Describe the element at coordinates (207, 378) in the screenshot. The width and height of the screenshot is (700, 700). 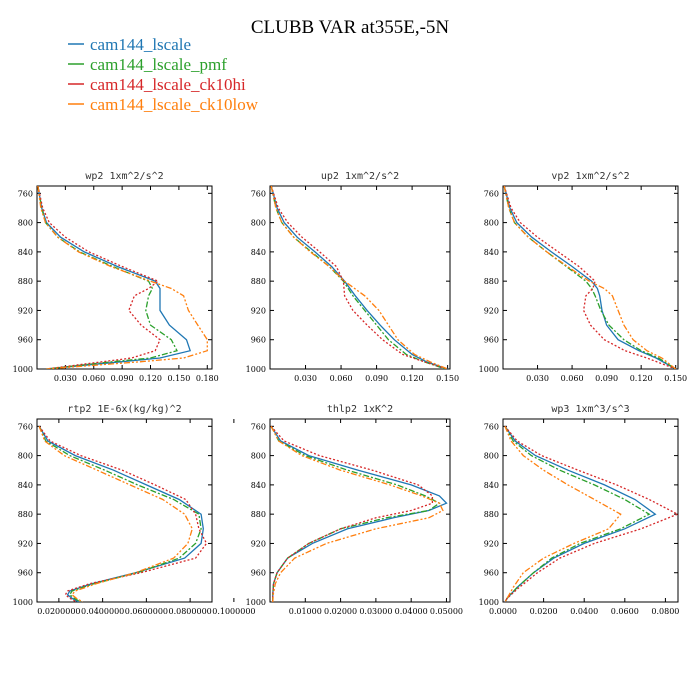
I see `x-tick-label: 0.180` at that location.